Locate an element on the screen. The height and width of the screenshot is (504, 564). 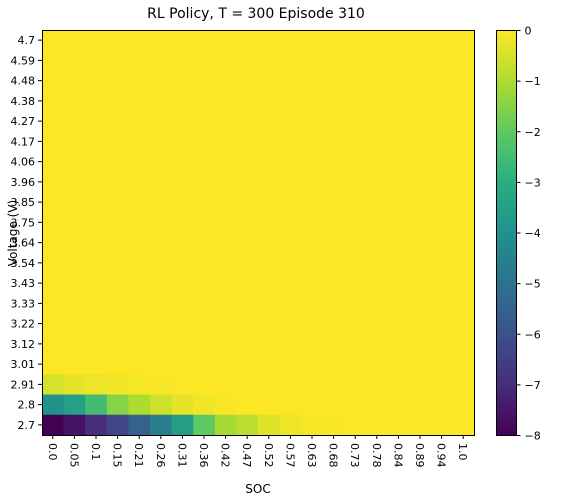
x-tick-label: 0.89 is located at coordinates (419, 455).